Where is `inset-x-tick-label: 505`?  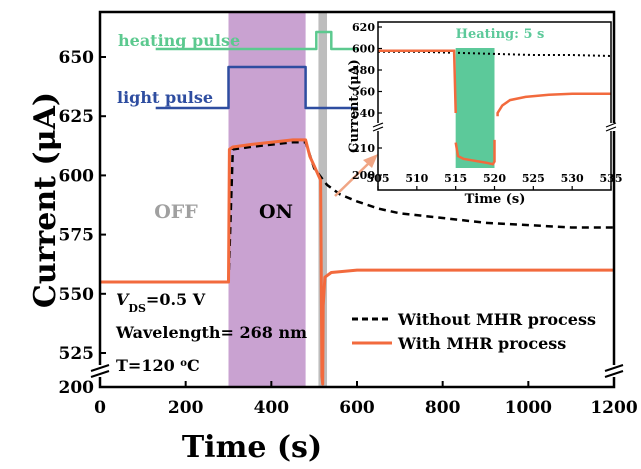 inset-x-tick-label: 505 is located at coordinates (378, 178).